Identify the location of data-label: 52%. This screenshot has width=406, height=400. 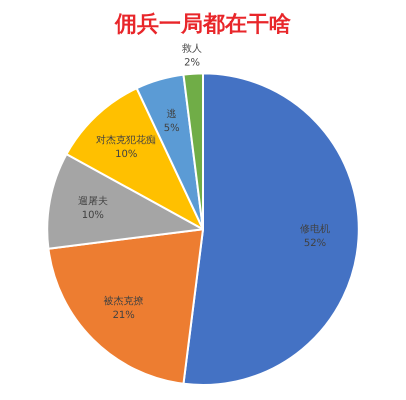
(315, 243).